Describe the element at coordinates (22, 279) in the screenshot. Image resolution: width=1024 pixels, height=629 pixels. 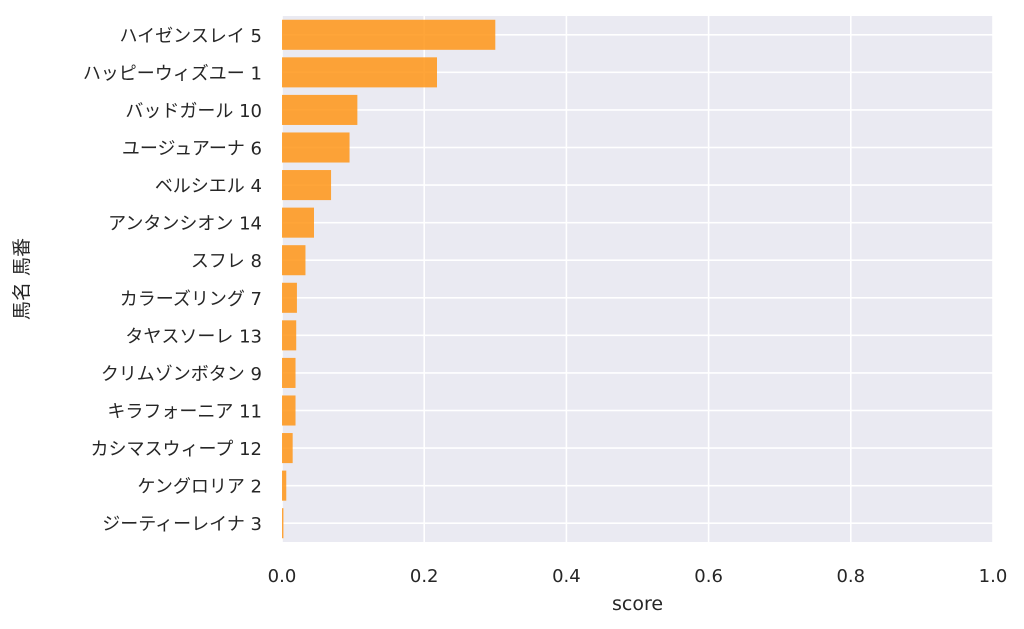
I see `y-axis-label: 馬名 馬番` at that location.